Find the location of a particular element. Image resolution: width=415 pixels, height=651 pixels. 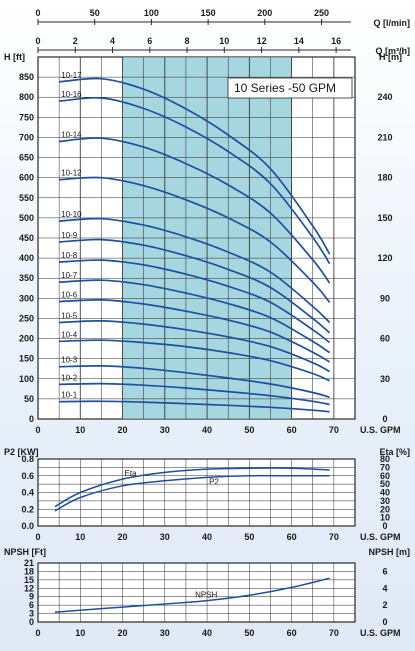

head-x-tick-label: 30 is located at coordinates (165, 430).